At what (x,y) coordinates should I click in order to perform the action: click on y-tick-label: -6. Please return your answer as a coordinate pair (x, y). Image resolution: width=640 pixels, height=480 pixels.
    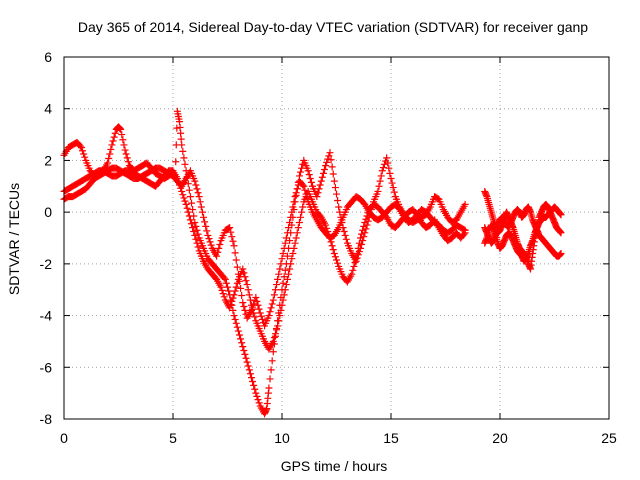
    Looking at the image, I should click on (46, 367).